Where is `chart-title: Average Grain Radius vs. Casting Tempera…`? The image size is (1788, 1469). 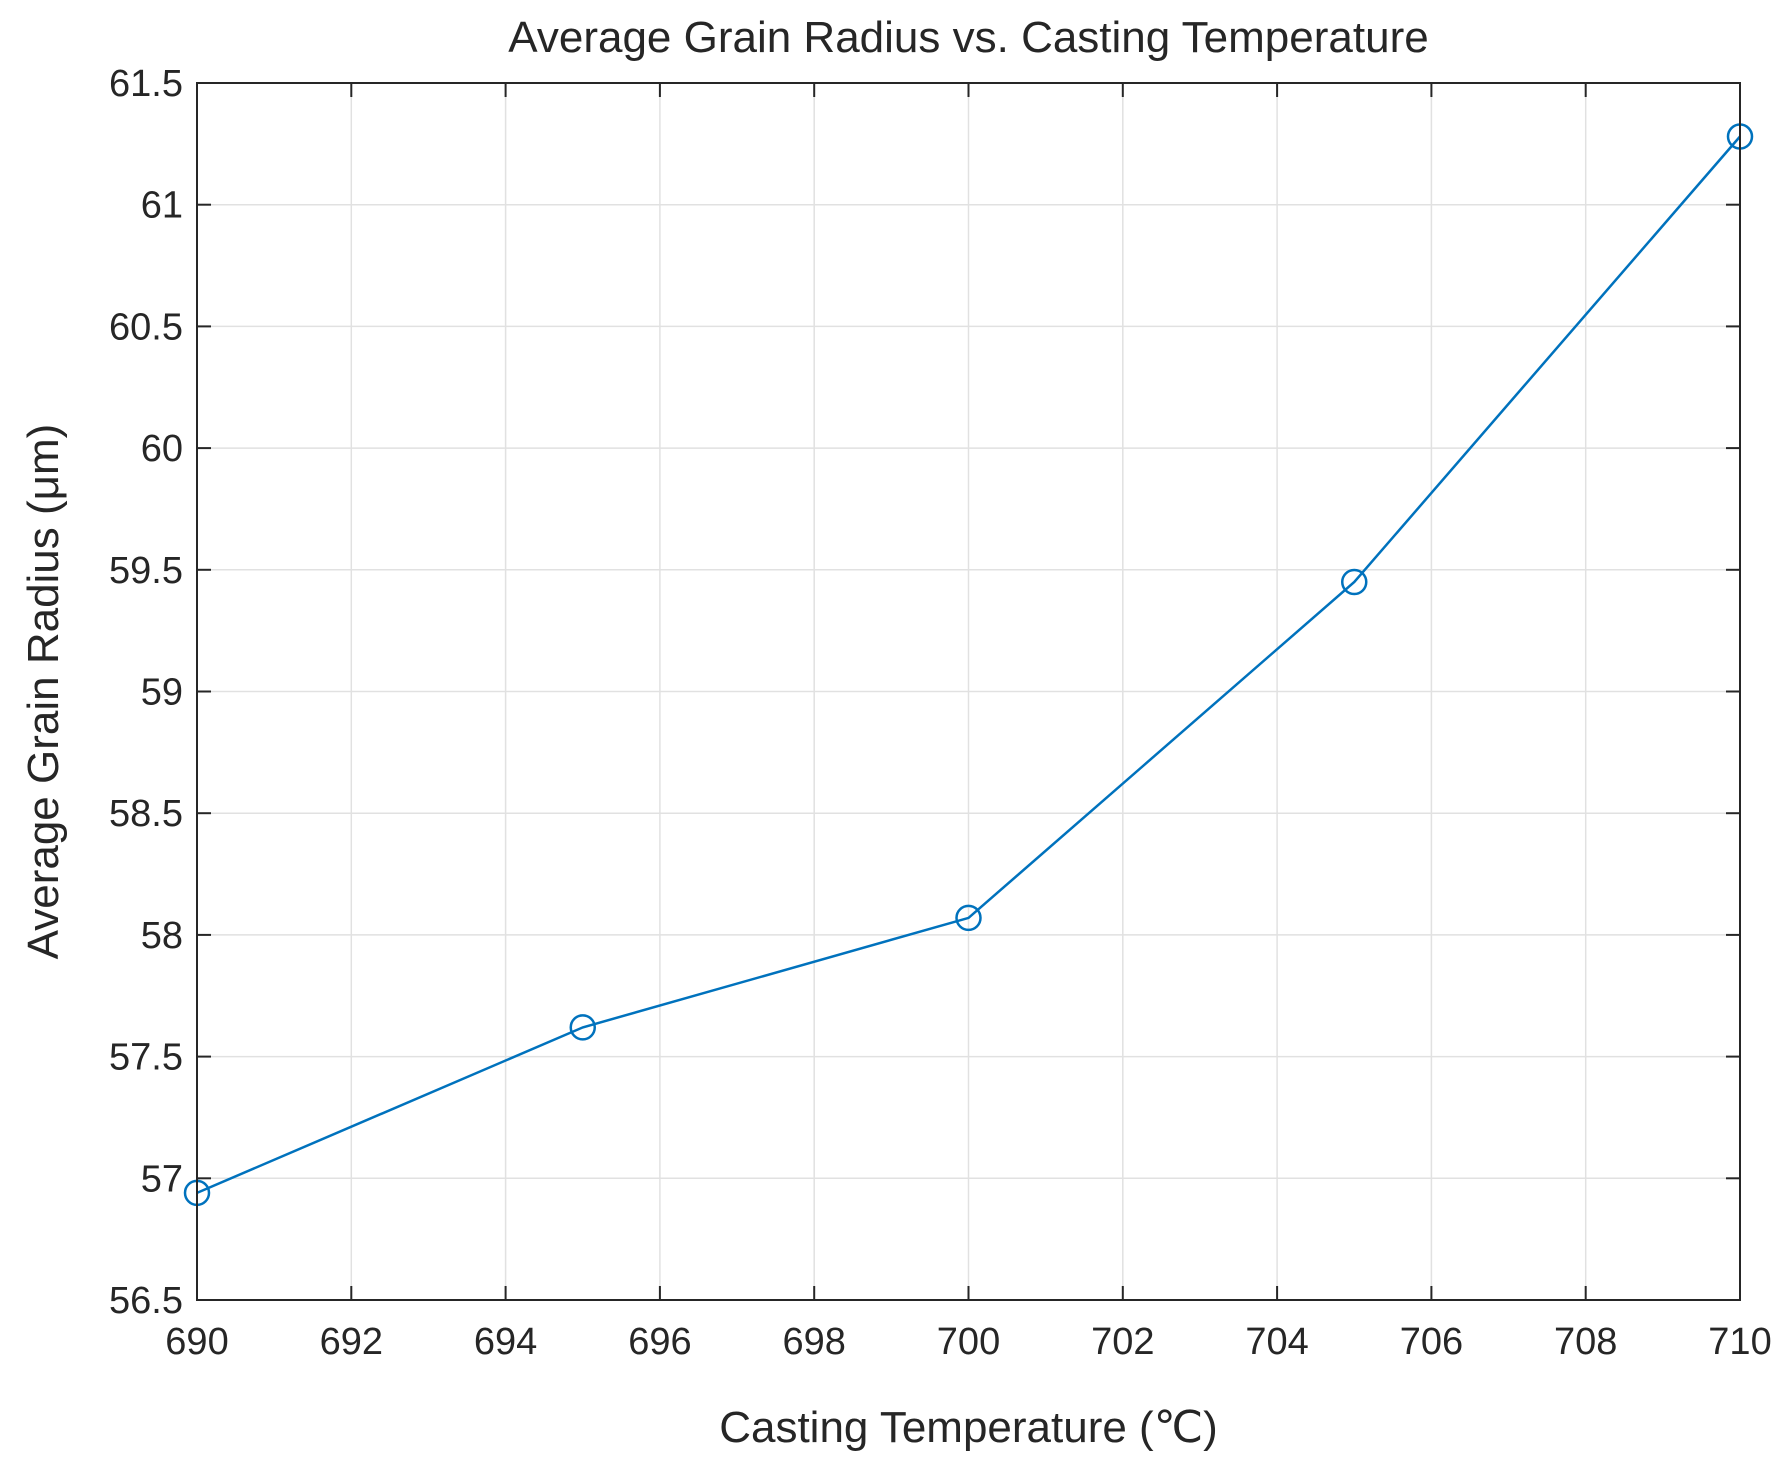
chart-title: Average Grain Radius vs. Casting Tempera… is located at coordinates (968, 37).